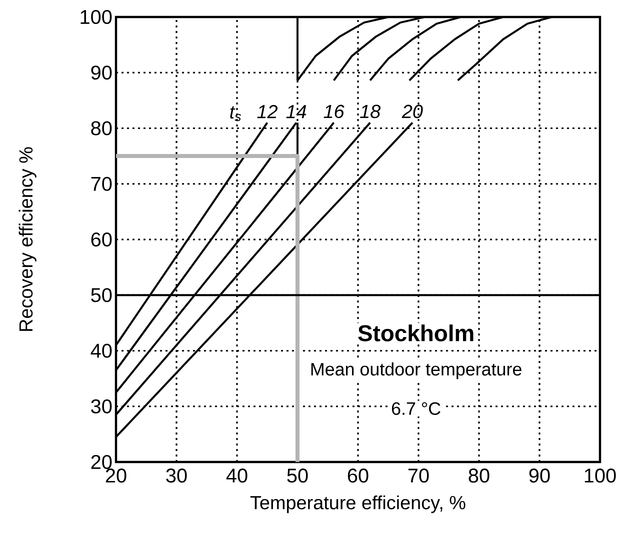 This screenshot has height=544, width=619. Describe the element at coordinates (539, 475) in the screenshot. I see `x-tick-label: 90` at that location.